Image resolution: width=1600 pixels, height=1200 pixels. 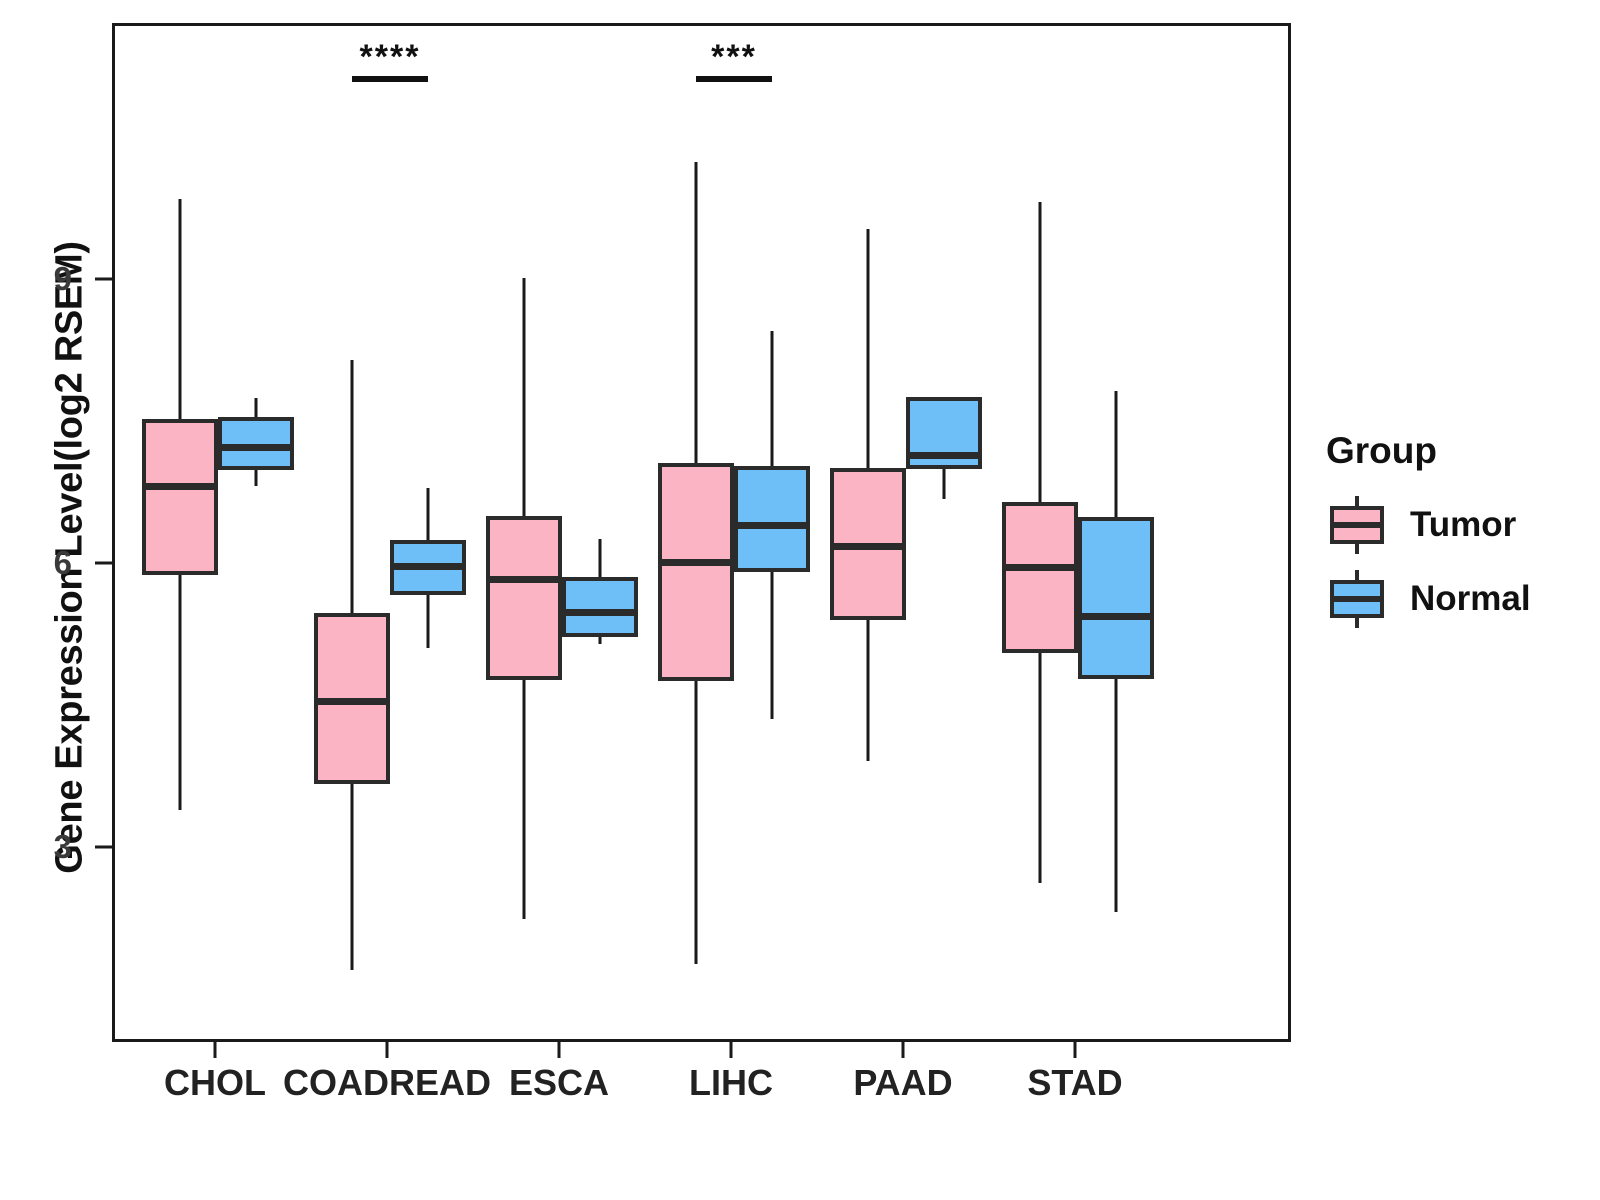 What do you see at coordinates (62, 278) in the screenshot?
I see `y-tick-label: 9` at bounding box center [62, 278].